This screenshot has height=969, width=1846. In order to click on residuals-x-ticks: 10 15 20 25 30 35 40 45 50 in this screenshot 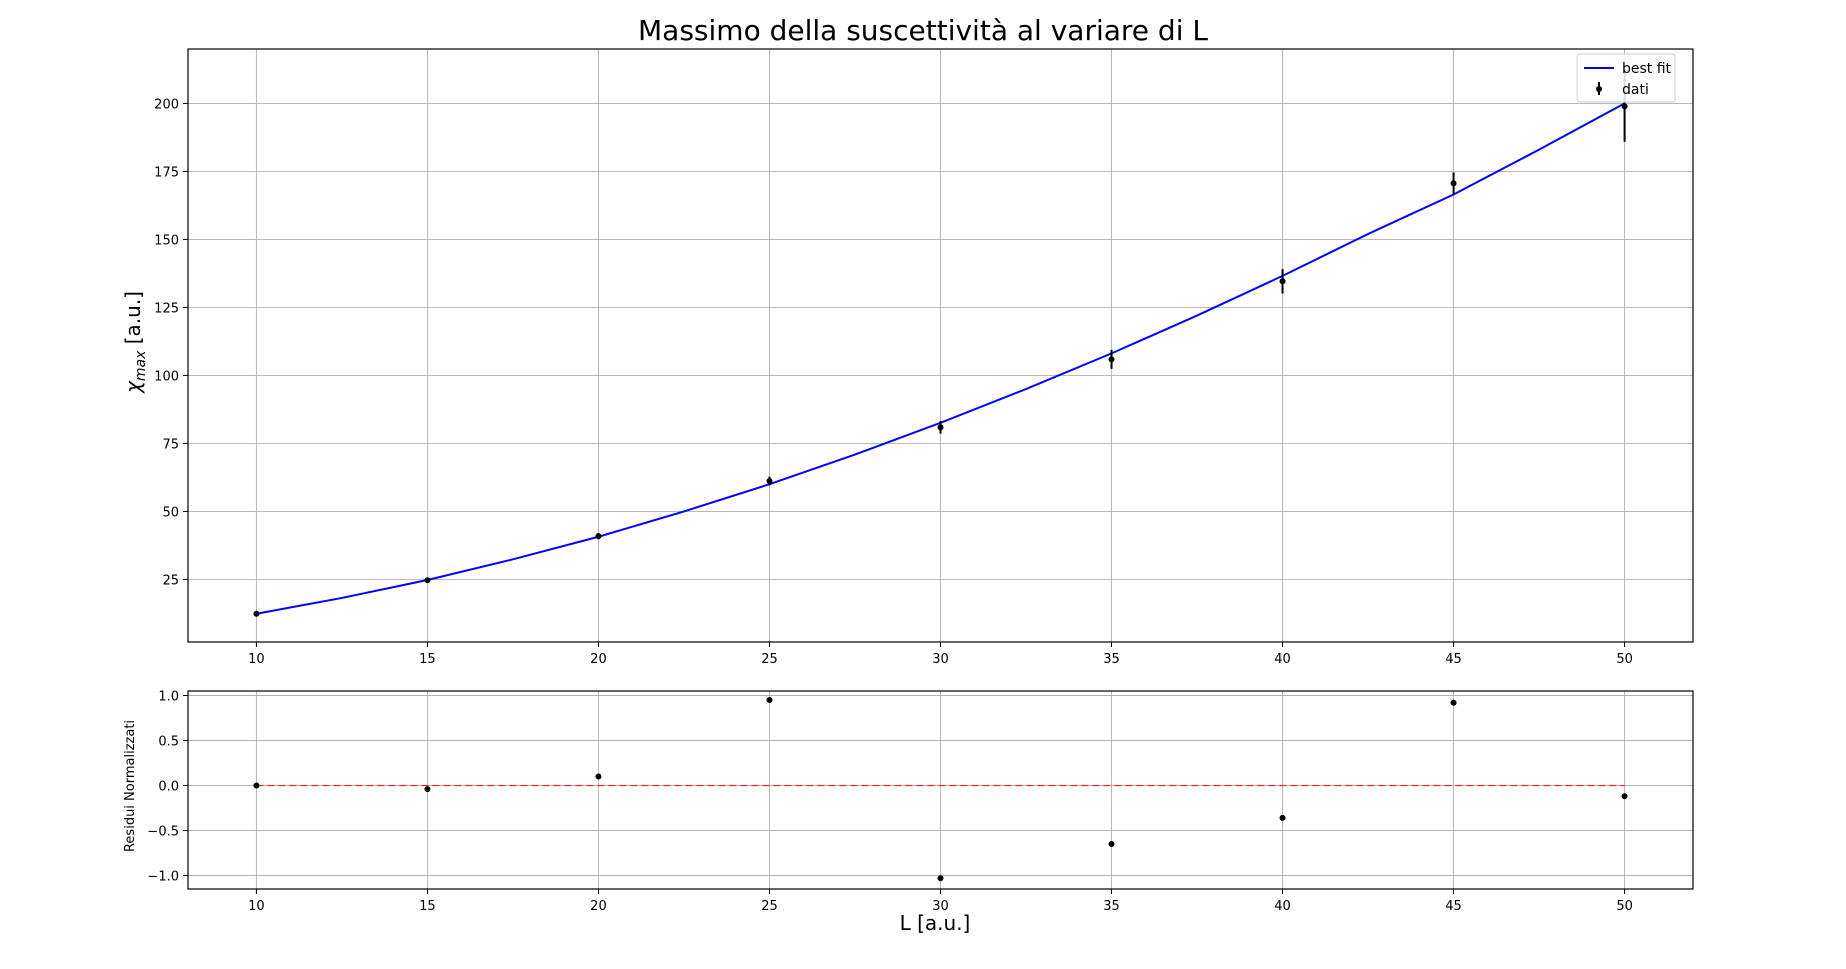, I will do `click(940, 901)`.